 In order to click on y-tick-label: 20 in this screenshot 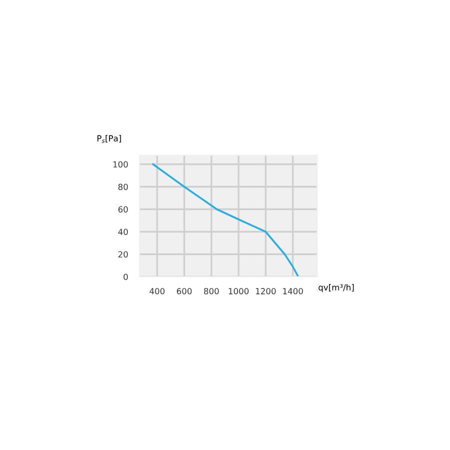, I will do `click(123, 254)`.